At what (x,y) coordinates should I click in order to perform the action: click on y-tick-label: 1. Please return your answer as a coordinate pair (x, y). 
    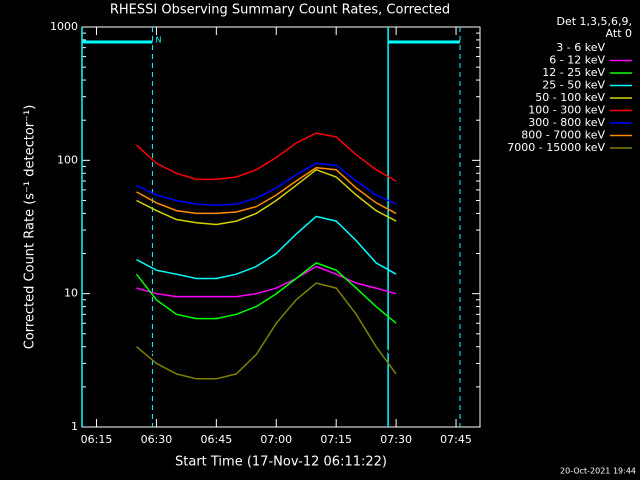
    Looking at the image, I should click on (74, 426).